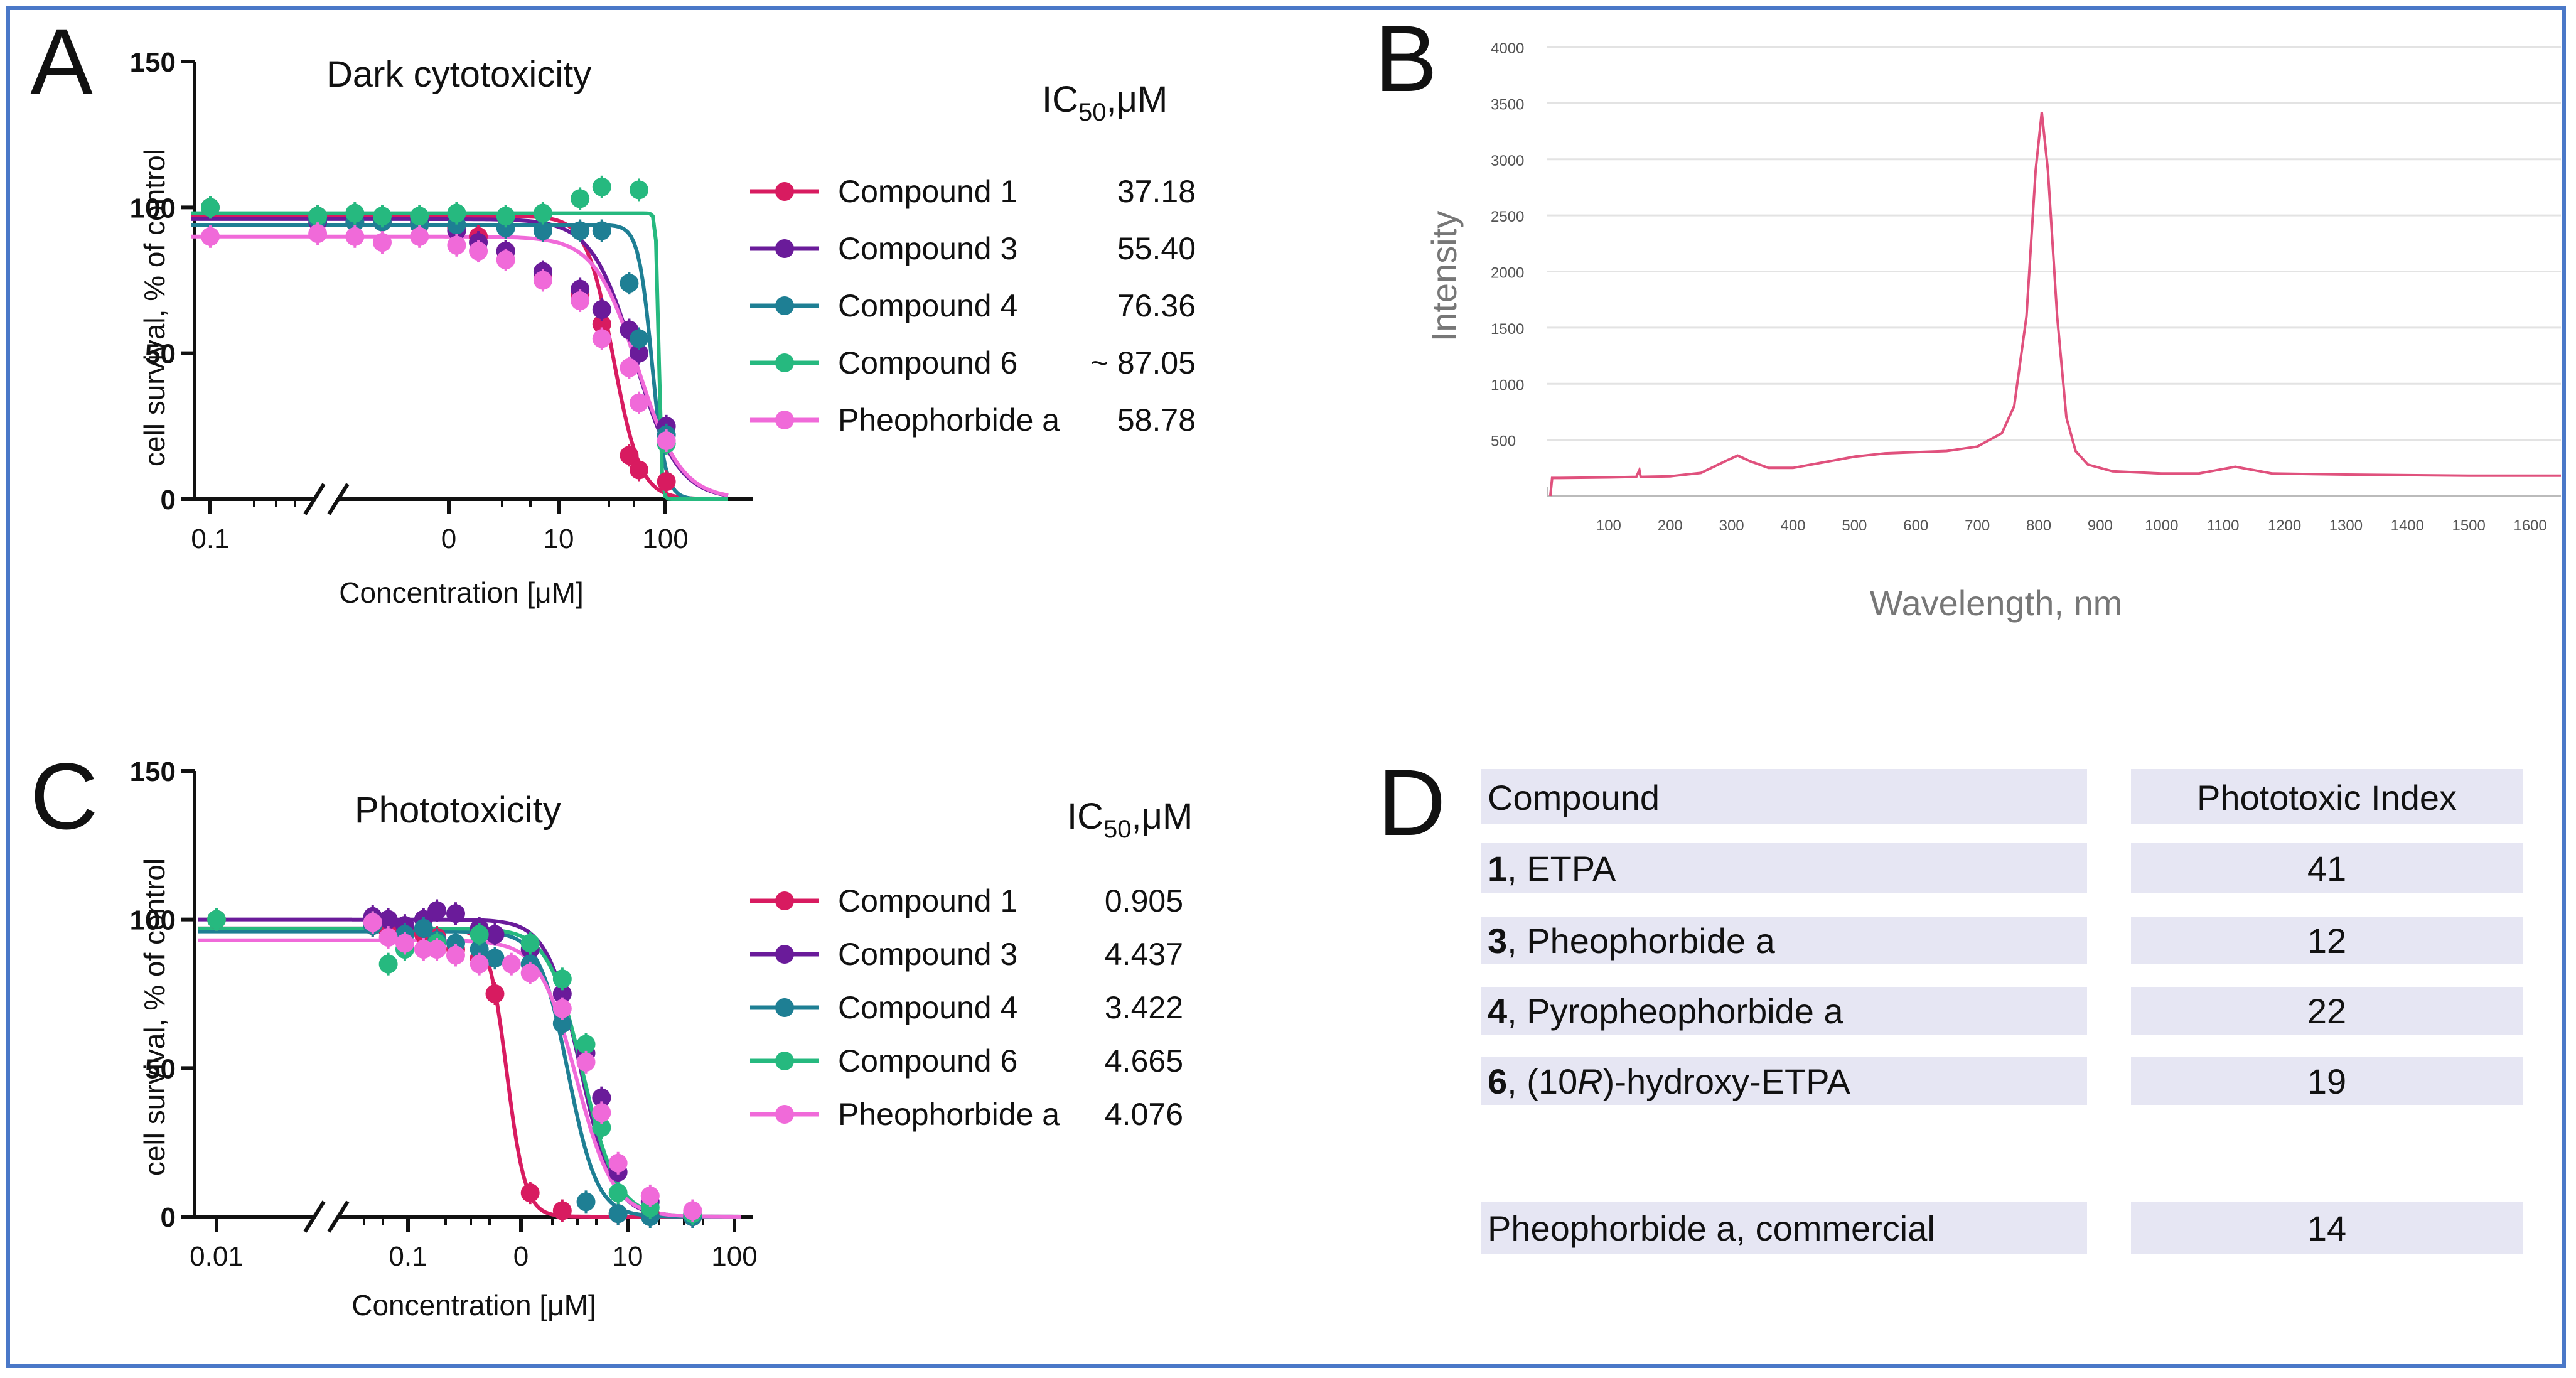 The width and height of the screenshot is (2576, 1378). What do you see at coordinates (458, 810) in the screenshot?
I see `chart-c-title: Phototoxicity` at bounding box center [458, 810].